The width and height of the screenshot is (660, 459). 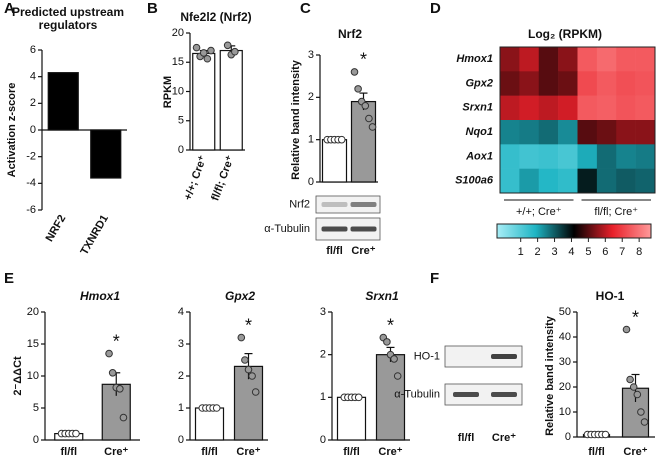 What do you see at coordinates (480, 132) in the screenshot?
I see `row-label: Nqo1` at bounding box center [480, 132].